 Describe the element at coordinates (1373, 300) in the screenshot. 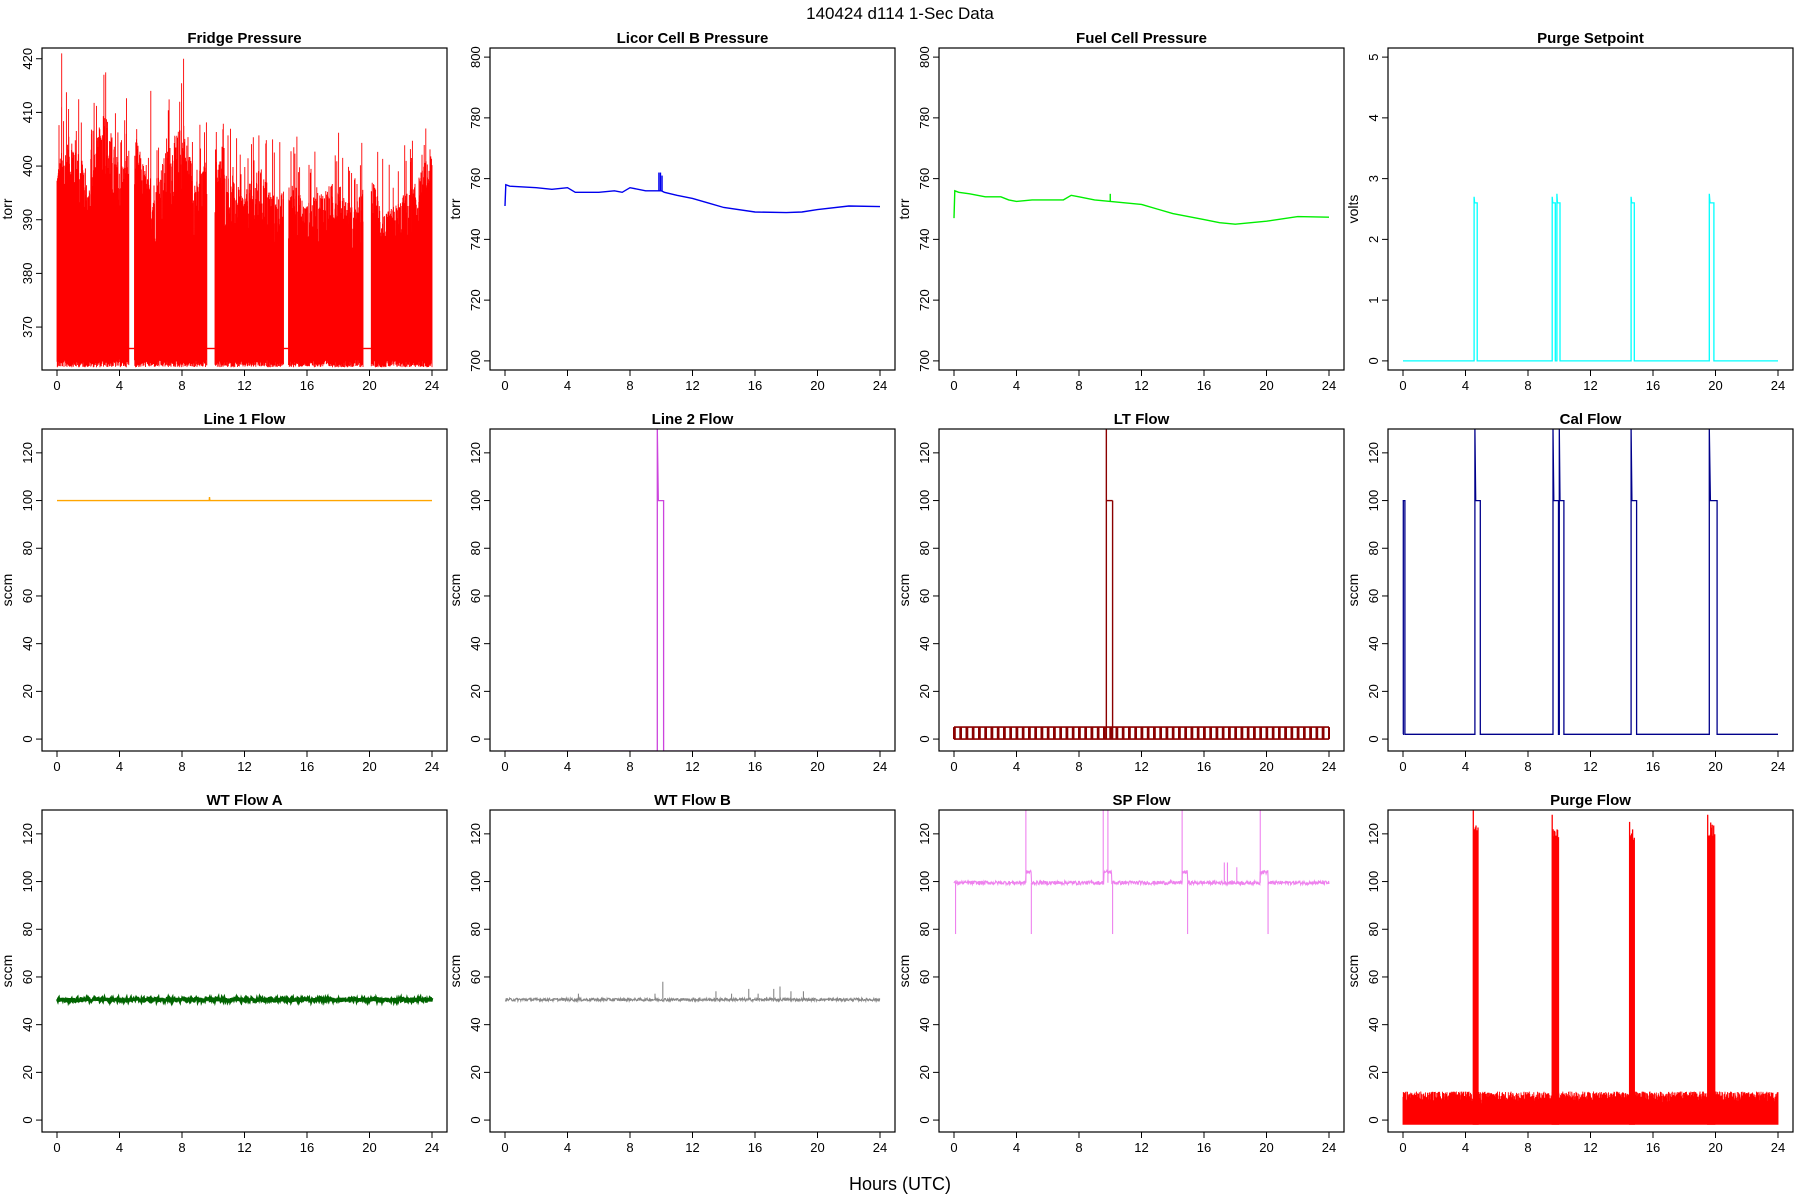

I see `y-tick-label: 1` at that location.